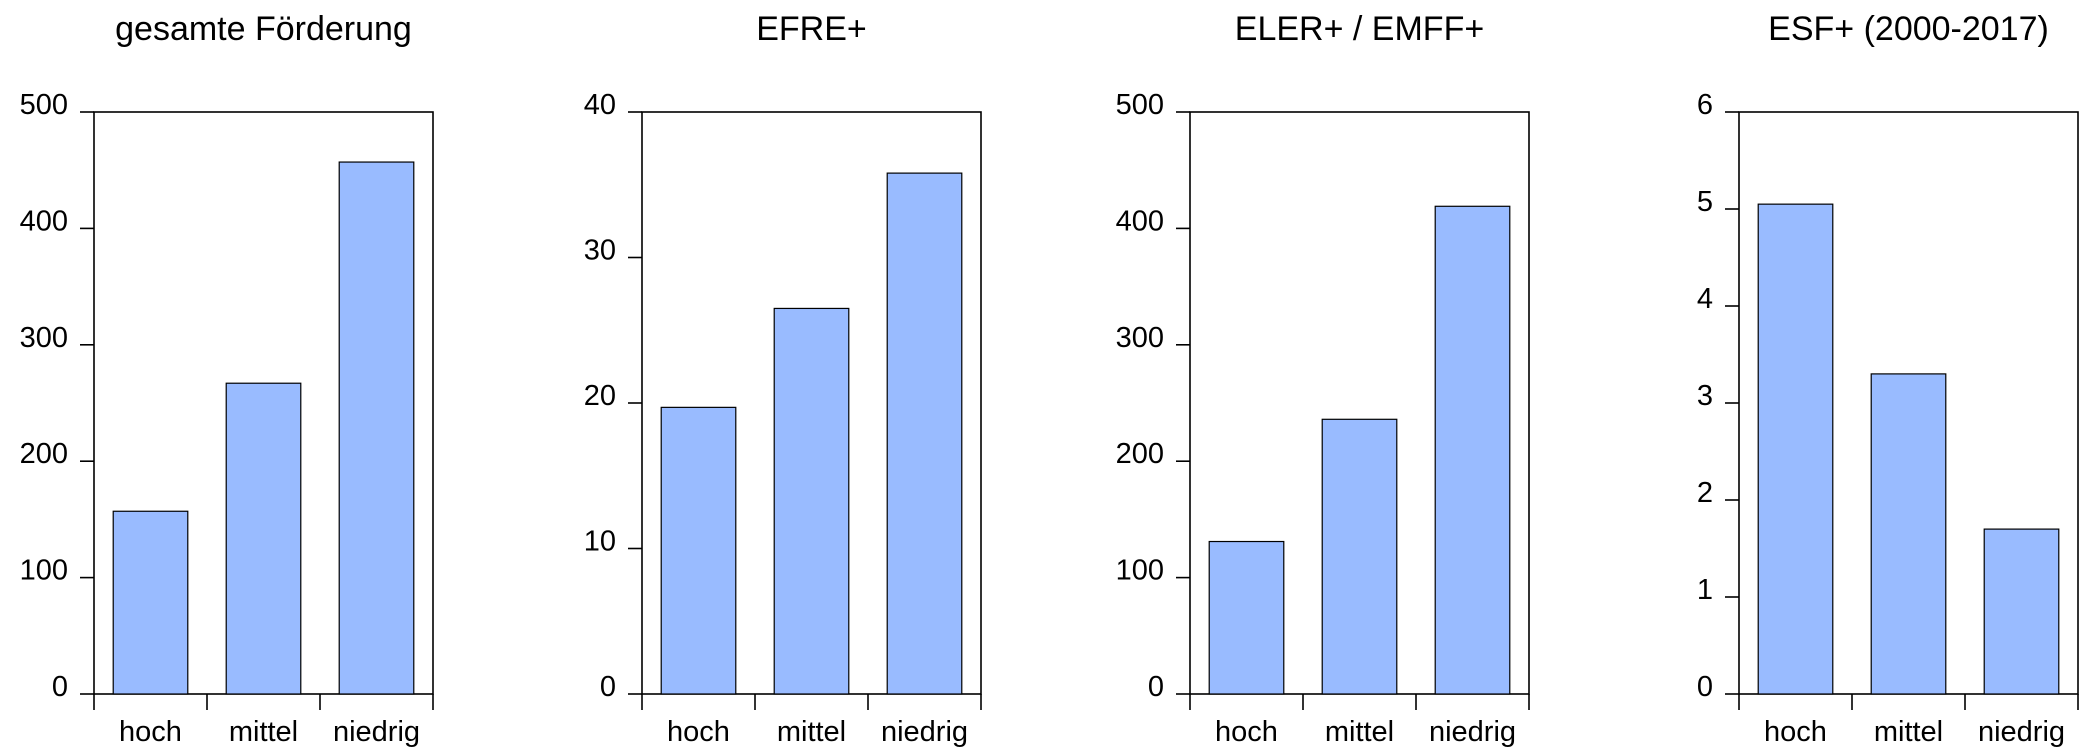 The height and width of the screenshot is (752, 2089). I want to click on y-tick-label: 30, so click(600, 251).